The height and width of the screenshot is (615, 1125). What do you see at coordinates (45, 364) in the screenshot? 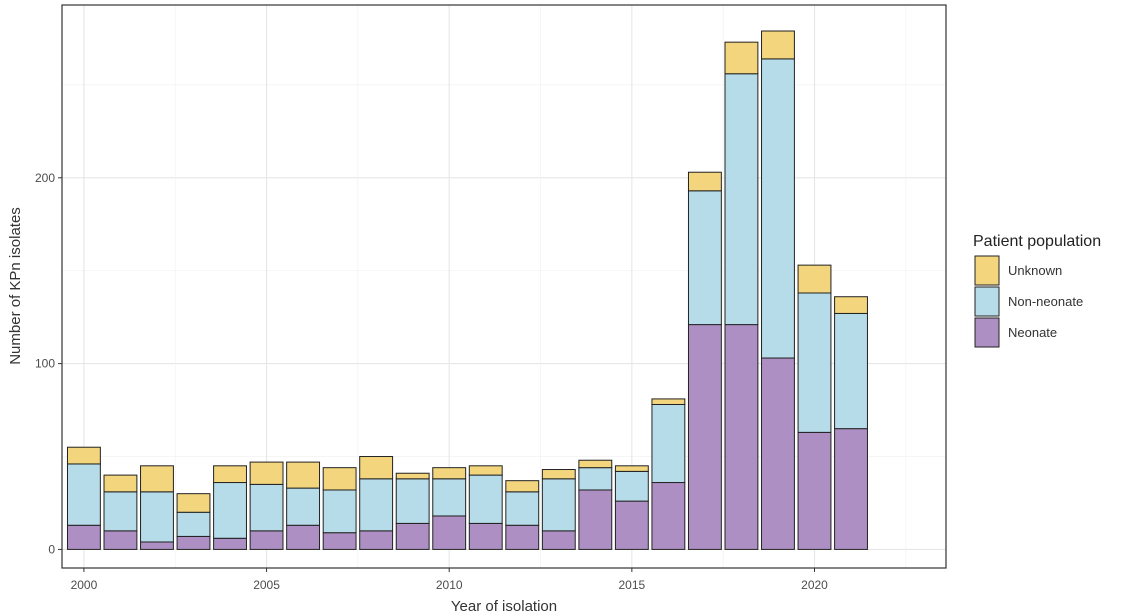
I see `y-tick-label: 100` at bounding box center [45, 364].